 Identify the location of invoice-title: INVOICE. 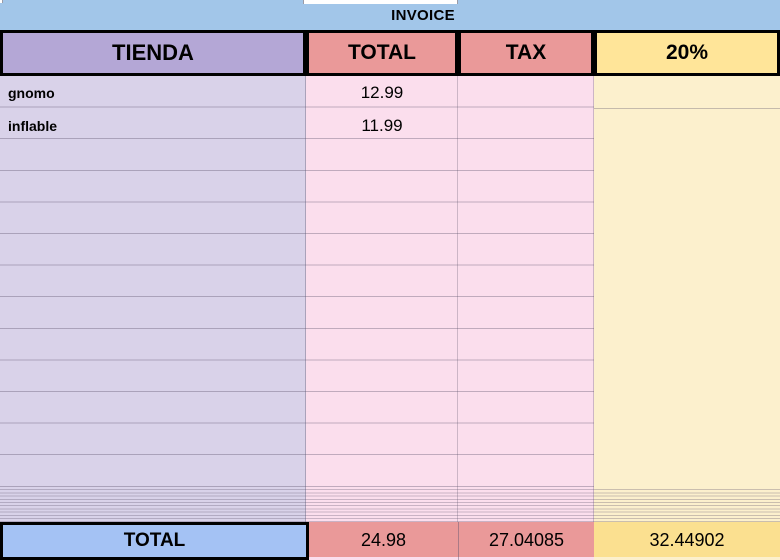
(423, 15).